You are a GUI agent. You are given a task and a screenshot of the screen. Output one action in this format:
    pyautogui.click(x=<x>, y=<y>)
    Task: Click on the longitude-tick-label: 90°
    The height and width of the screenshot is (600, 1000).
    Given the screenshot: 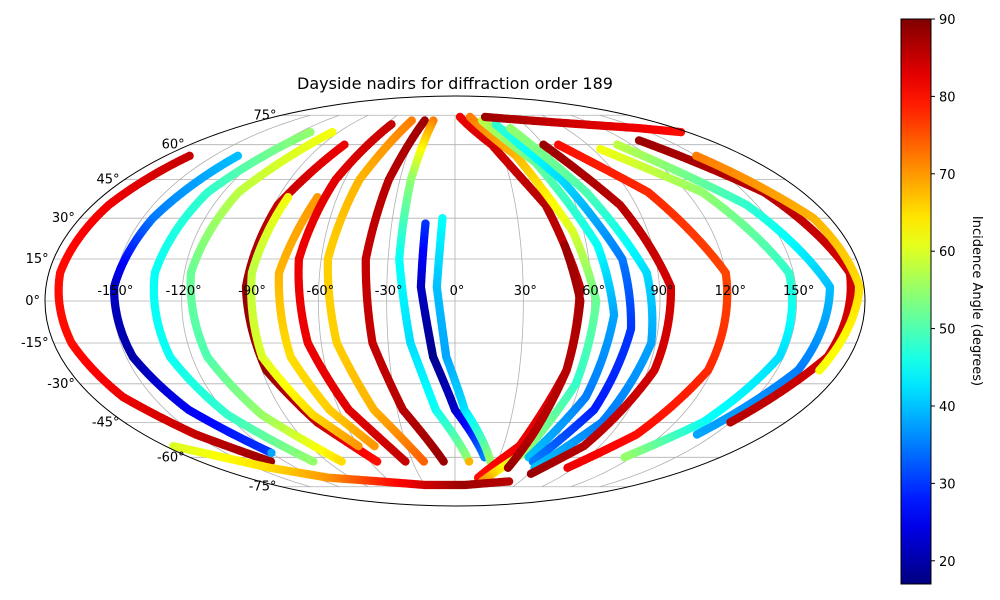 What is the action you would take?
    pyautogui.click(x=661, y=291)
    